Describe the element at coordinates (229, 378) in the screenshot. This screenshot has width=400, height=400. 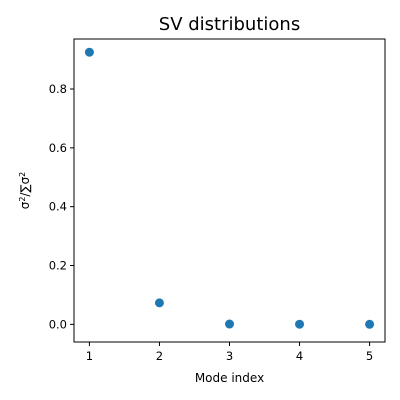
I see `x-axis-label: Mode index` at that location.